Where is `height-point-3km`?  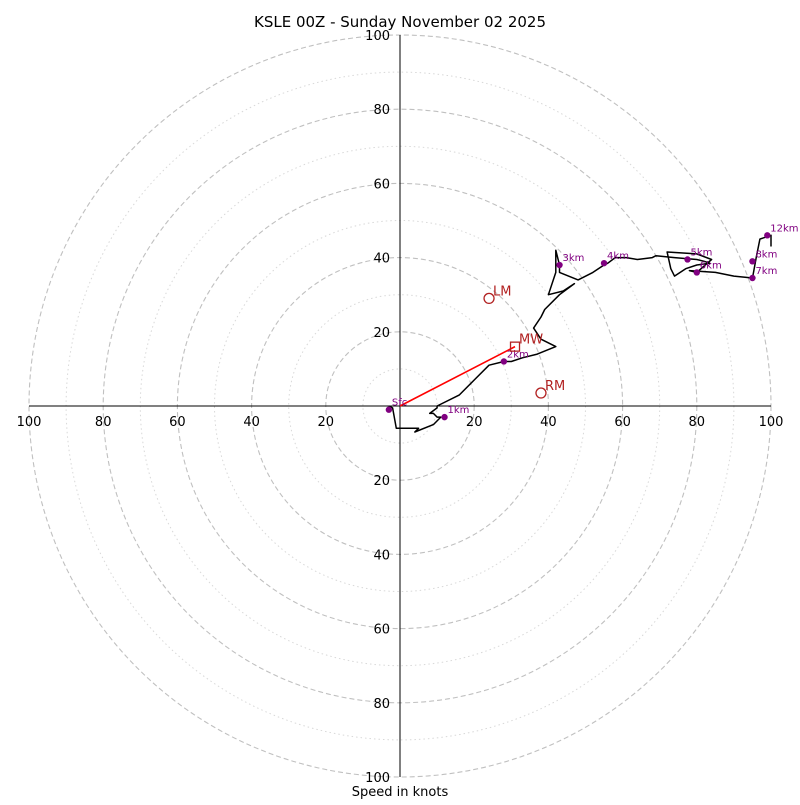 height-point-3km is located at coordinates (559, 265).